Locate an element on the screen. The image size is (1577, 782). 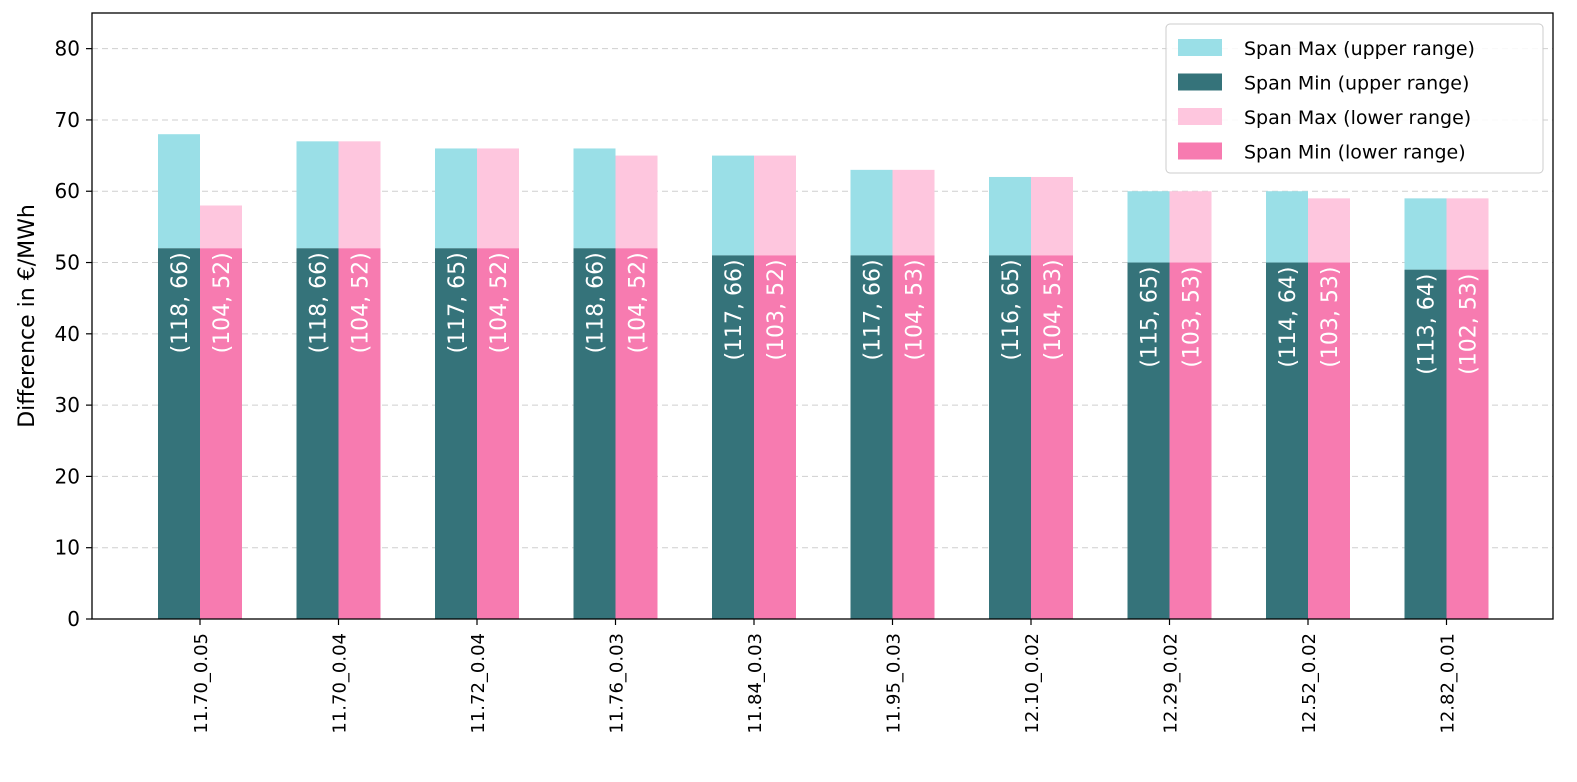
y-axis: 0 10 20 30 40 50 60 70 80 is located at coordinates (73, 334).